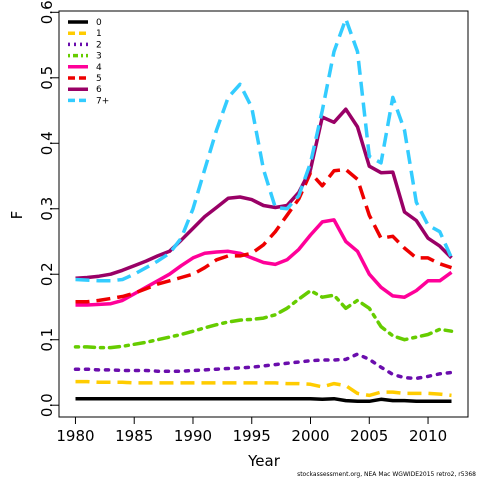  I want to click on x-tick-label: 1985, so click(134, 436).